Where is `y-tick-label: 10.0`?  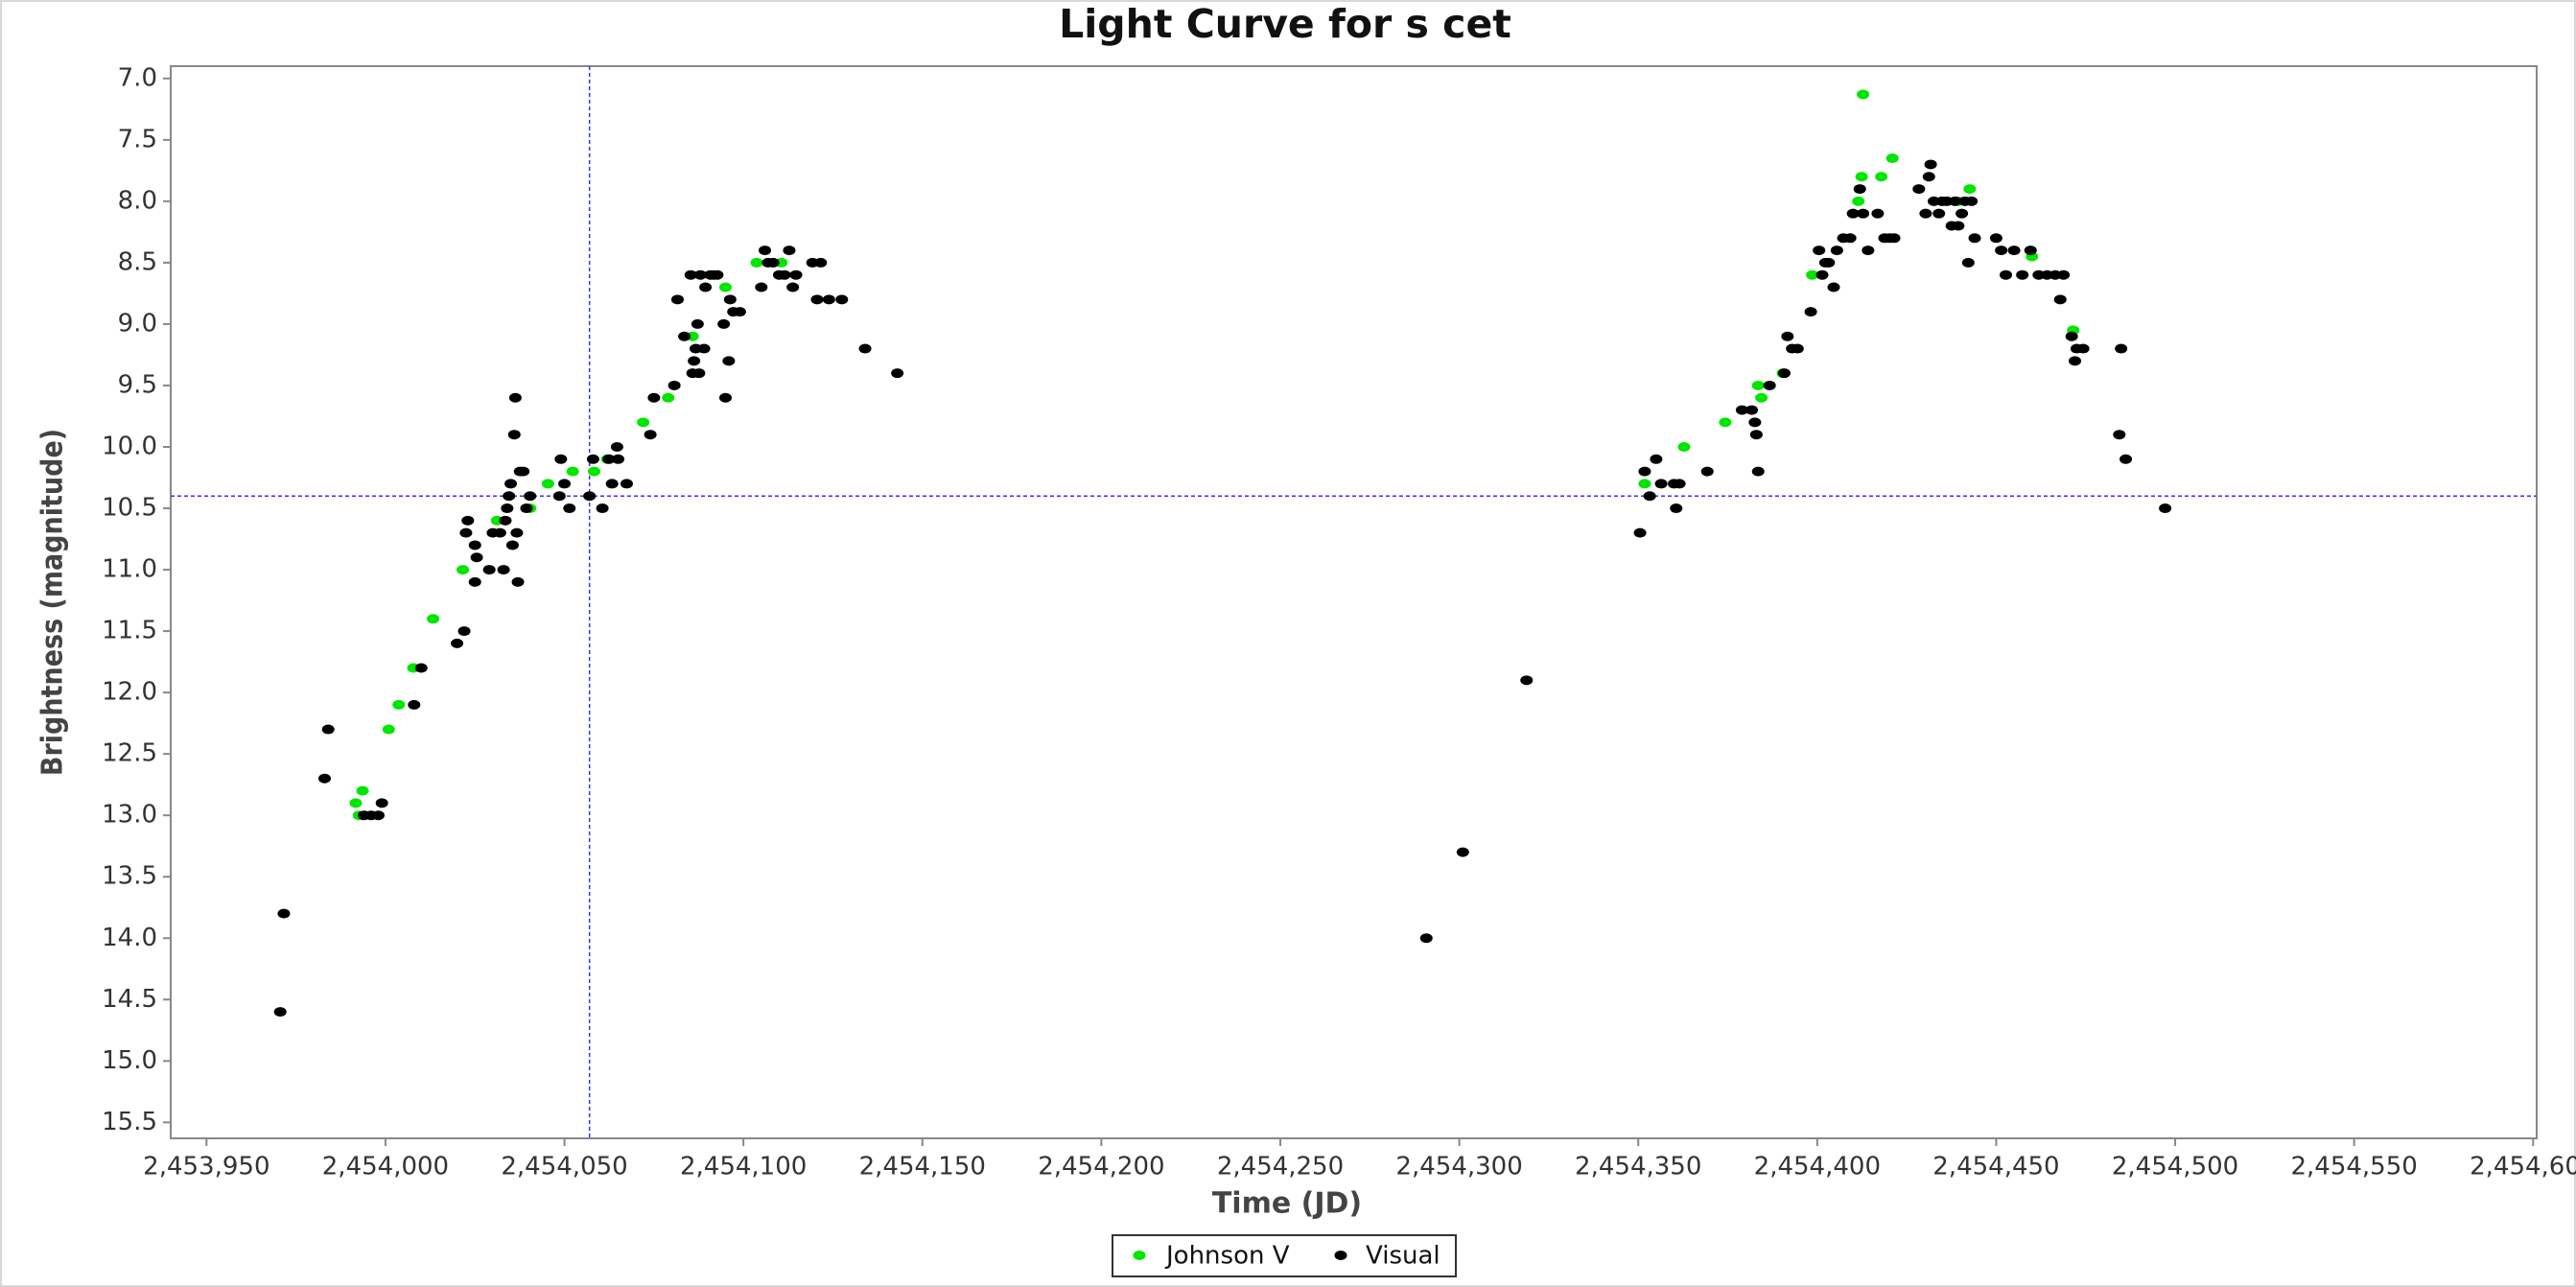
y-tick-label: 10.0 is located at coordinates (129, 446).